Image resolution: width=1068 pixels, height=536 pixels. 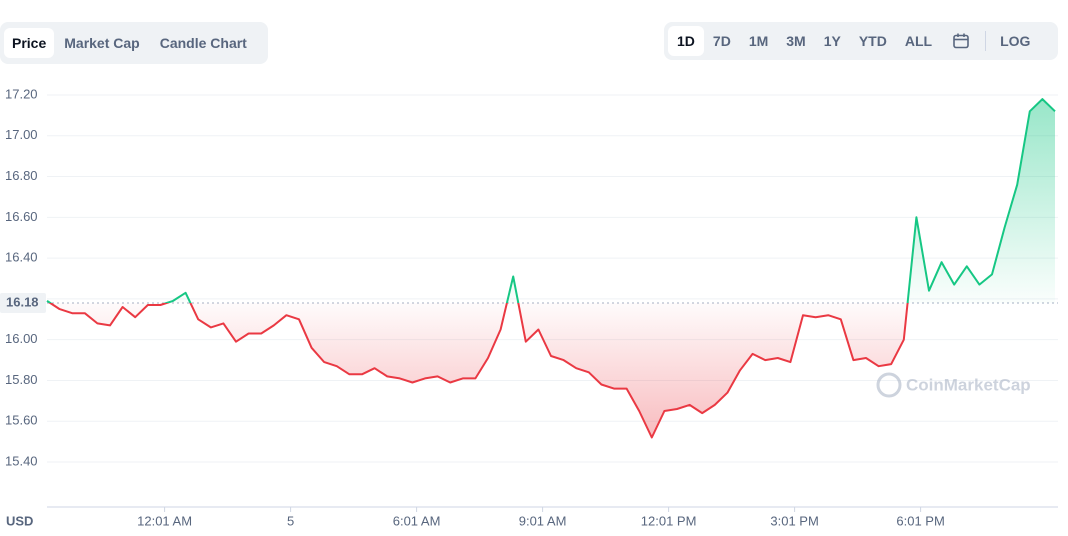 What do you see at coordinates (290, 520) in the screenshot?
I see `x-tick-label: 5` at bounding box center [290, 520].